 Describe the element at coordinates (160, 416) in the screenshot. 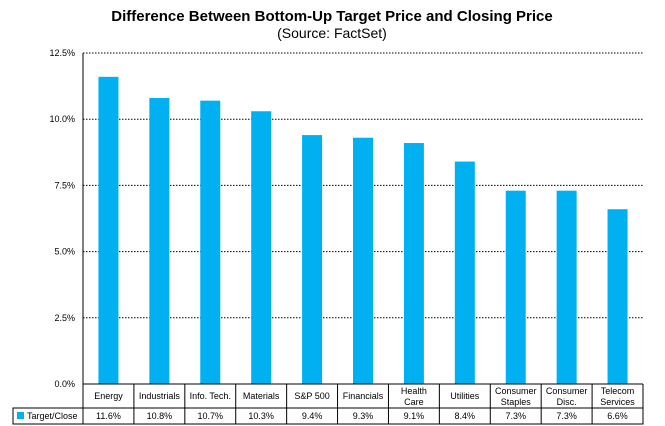

I see `value-label: 10.8%` at that location.